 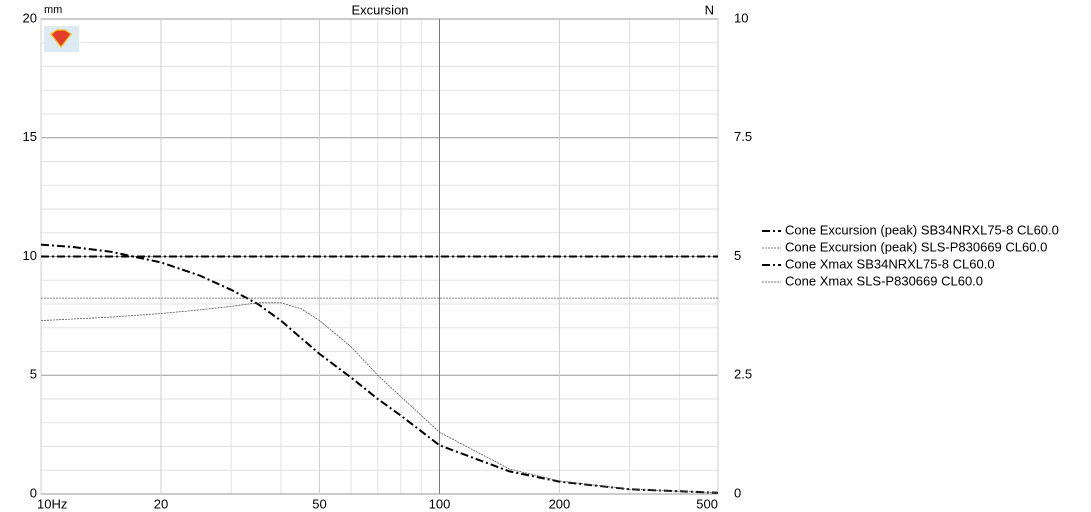 I want to click on legend-label: Cone Xmax SB34NRXL75-8 CL60.0, so click(x=890, y=263).